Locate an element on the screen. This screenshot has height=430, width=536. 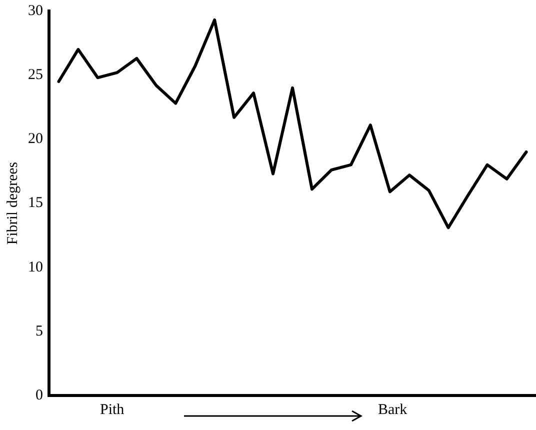
text: Bark is located at coordinates (393, 410).